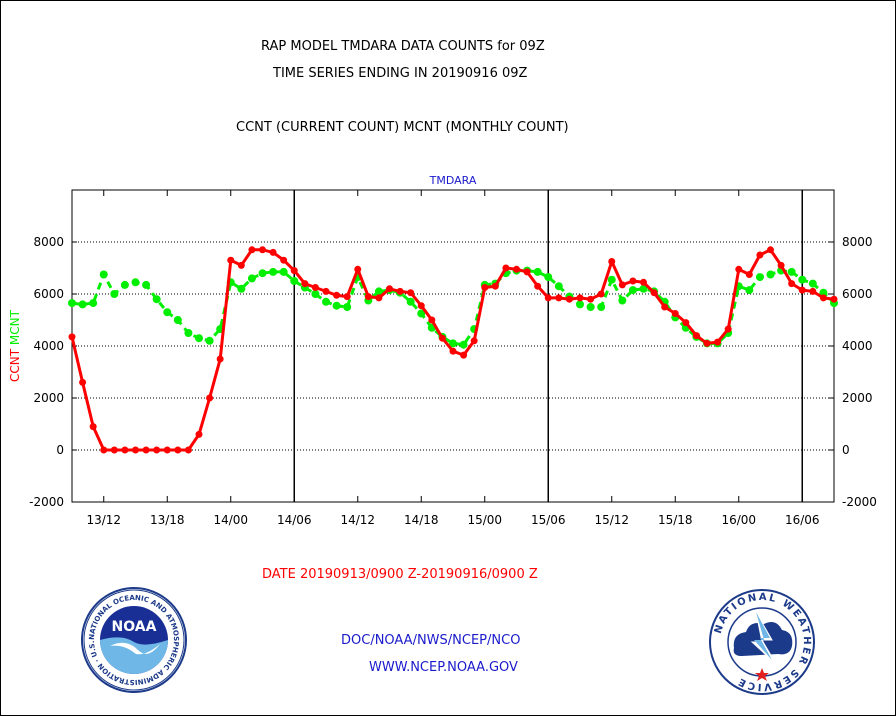 This screenshot has width=896, height=716. What do you see at coordinates (15, 327) in the screenshot?
I see `y-axis-label-mcnt: MCNT` at bounding box center [15, 327].